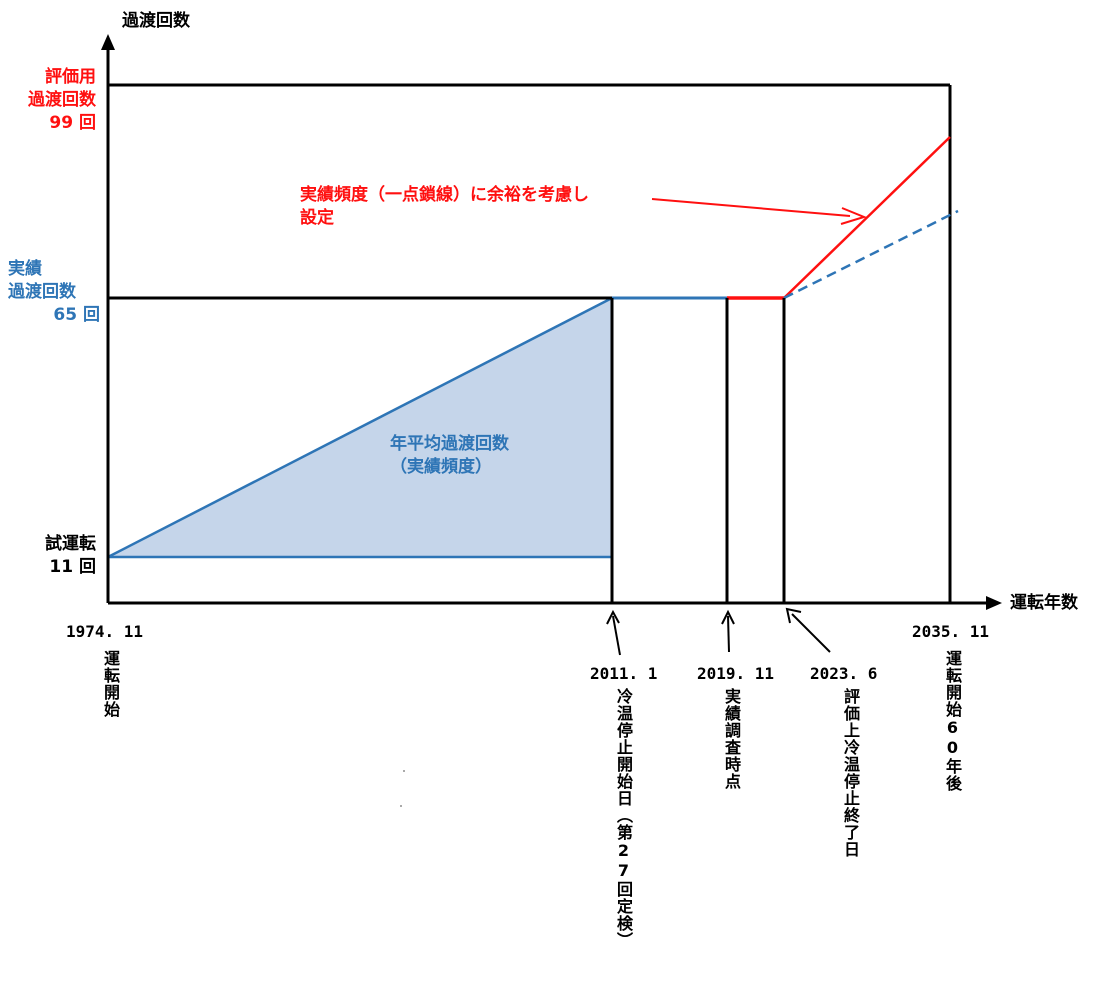  What do you see at coordinates (728, 634) in the screenshot?
I see `pointer-2019` at bounding box center [728, 634].